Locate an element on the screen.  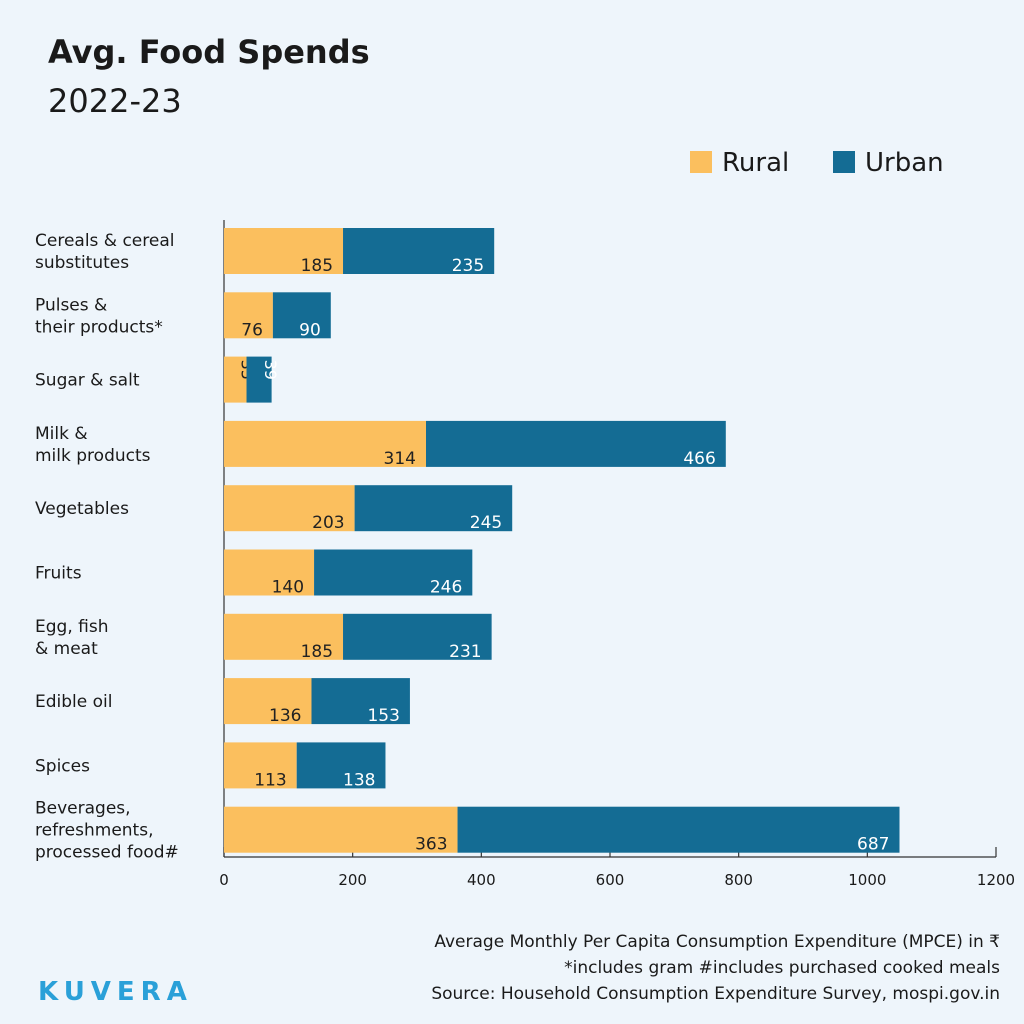
value-label: 363 is located at coordinates (431, 845).